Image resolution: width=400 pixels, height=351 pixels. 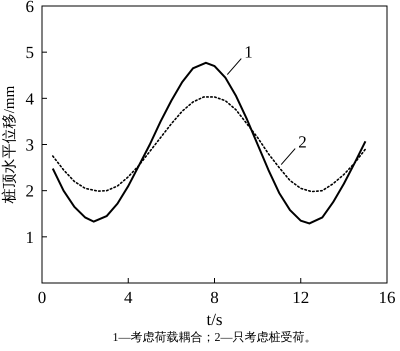 I want to click on x-tick-label: 4, so click(x=128, y=297).